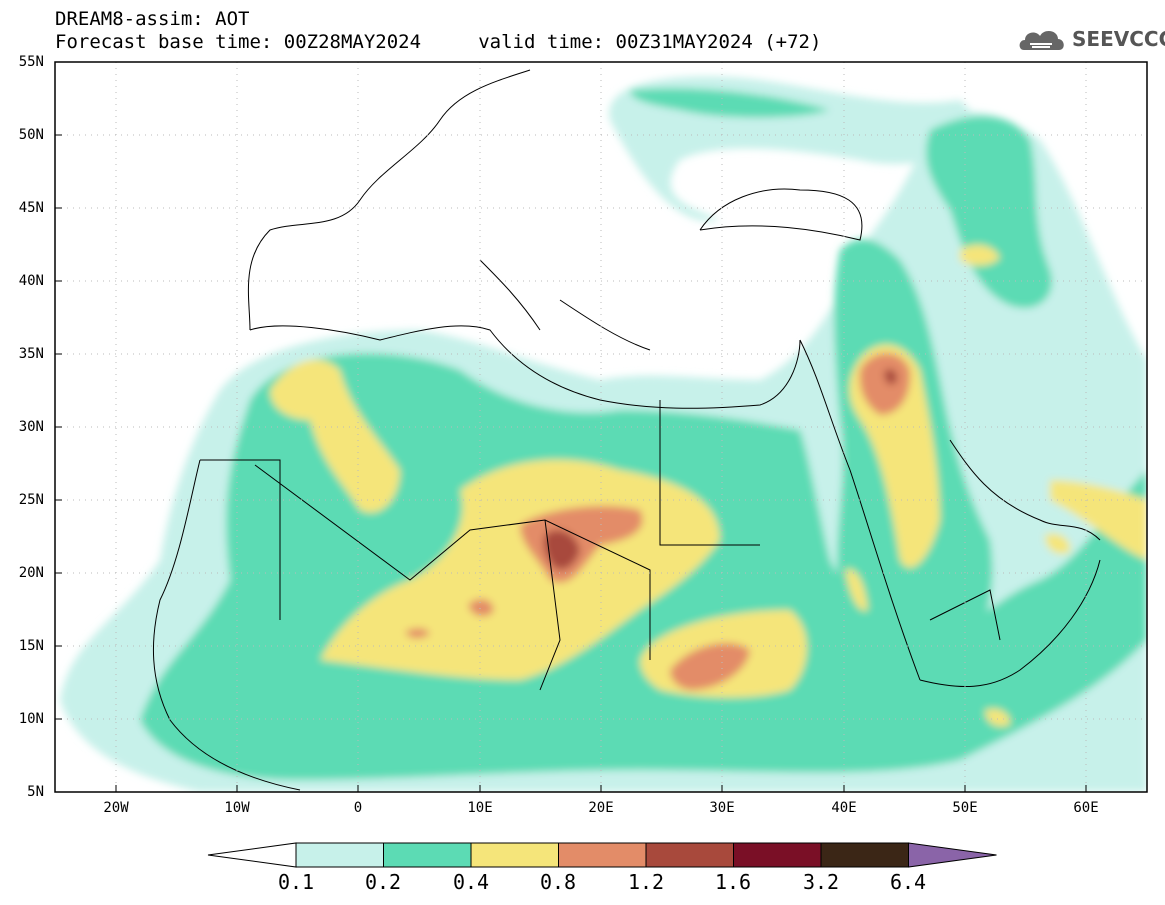 The width and height of the screenshot is (1165, 905). I want to click on cloud-icon, so click(1041, 40).